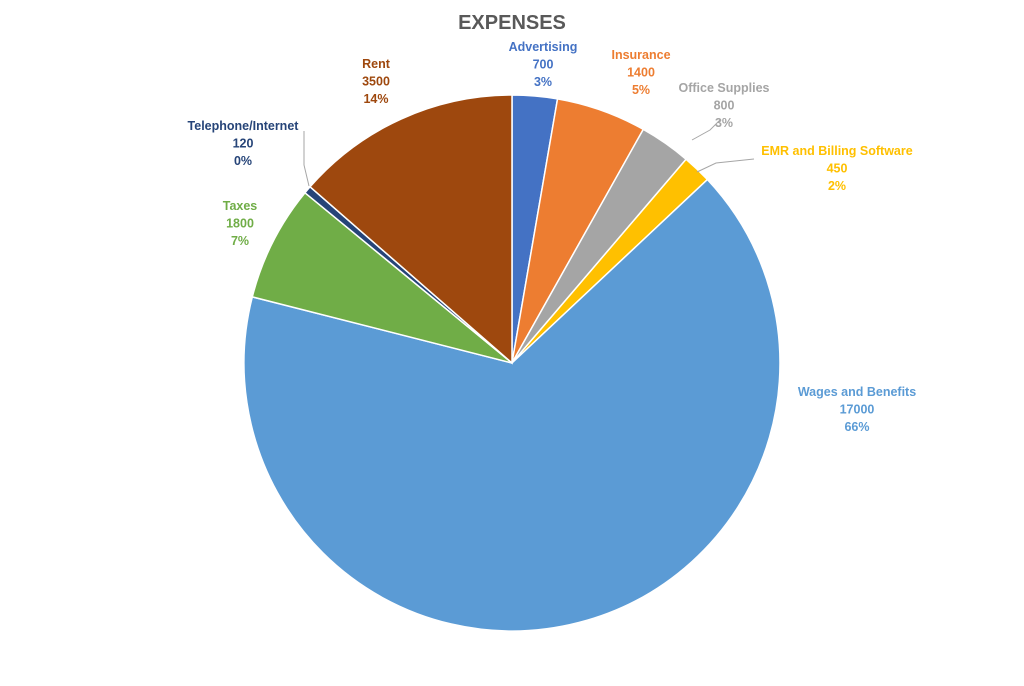  Describe the element at coordinates (724, 88) in the screenshot. I see `data-label-label-office-supplies: Office Supplies` at that location.